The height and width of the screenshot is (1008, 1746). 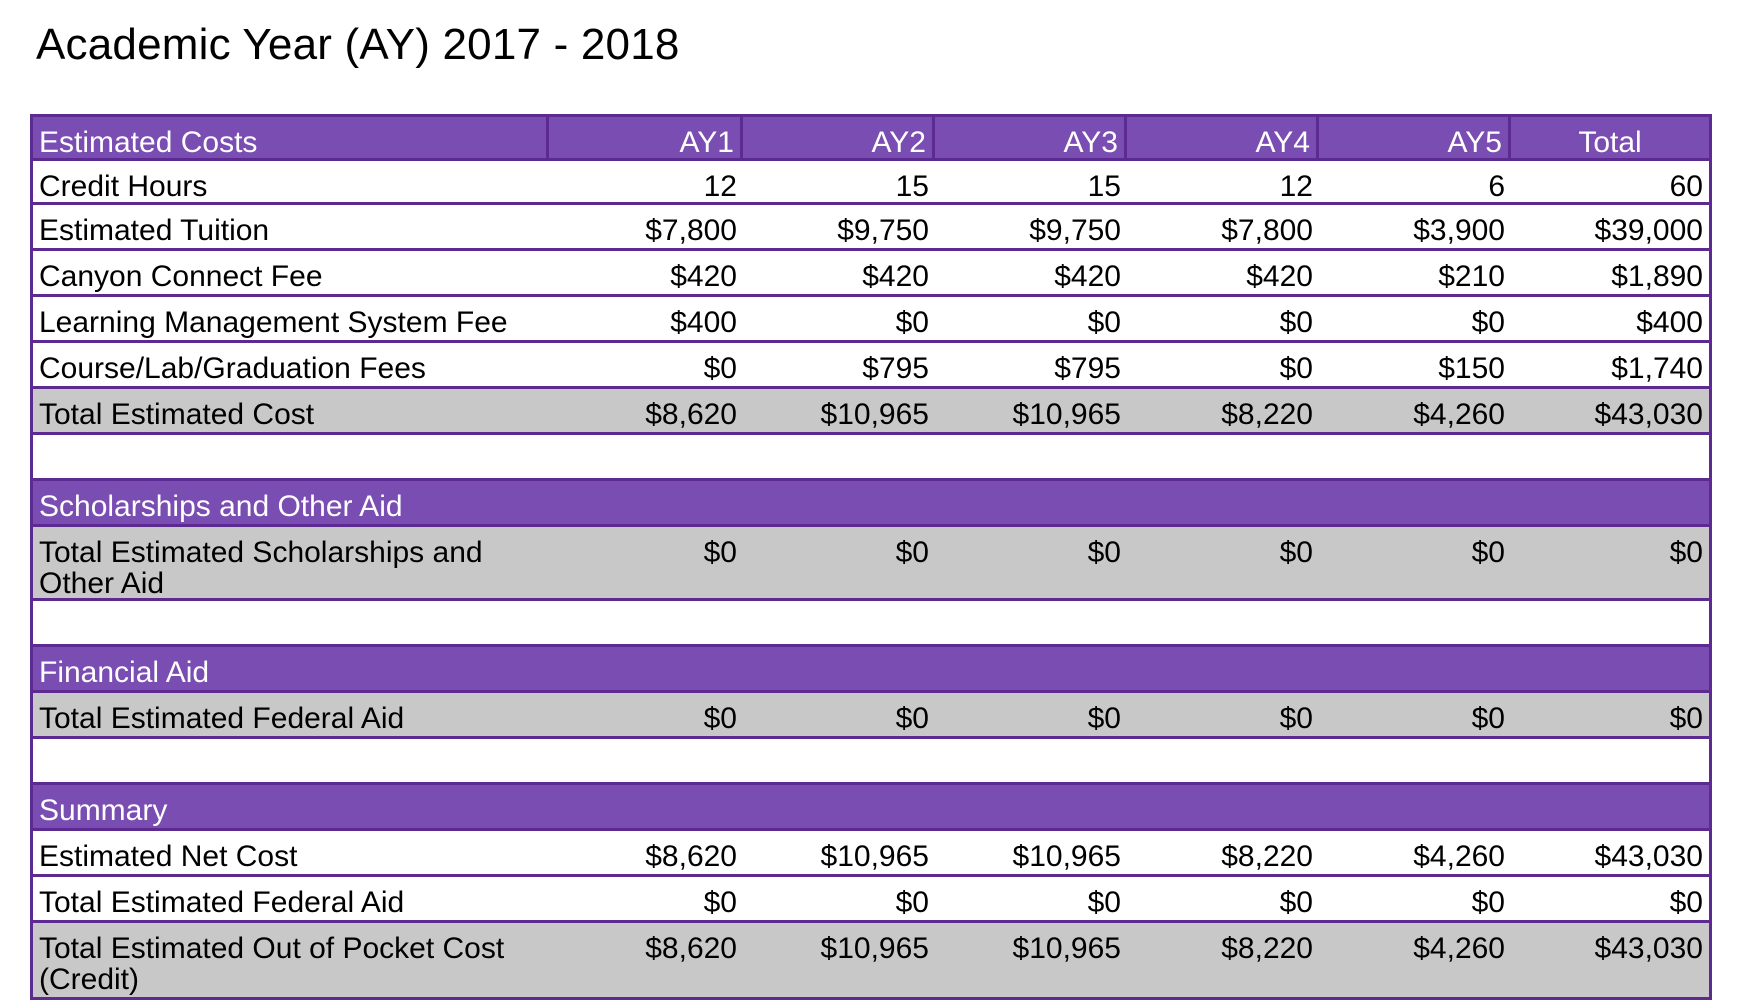 What do you see at coordinates (703, 276) in the screenshot?
I see `cell-ay1: $420` at bounding box center [703, 276].